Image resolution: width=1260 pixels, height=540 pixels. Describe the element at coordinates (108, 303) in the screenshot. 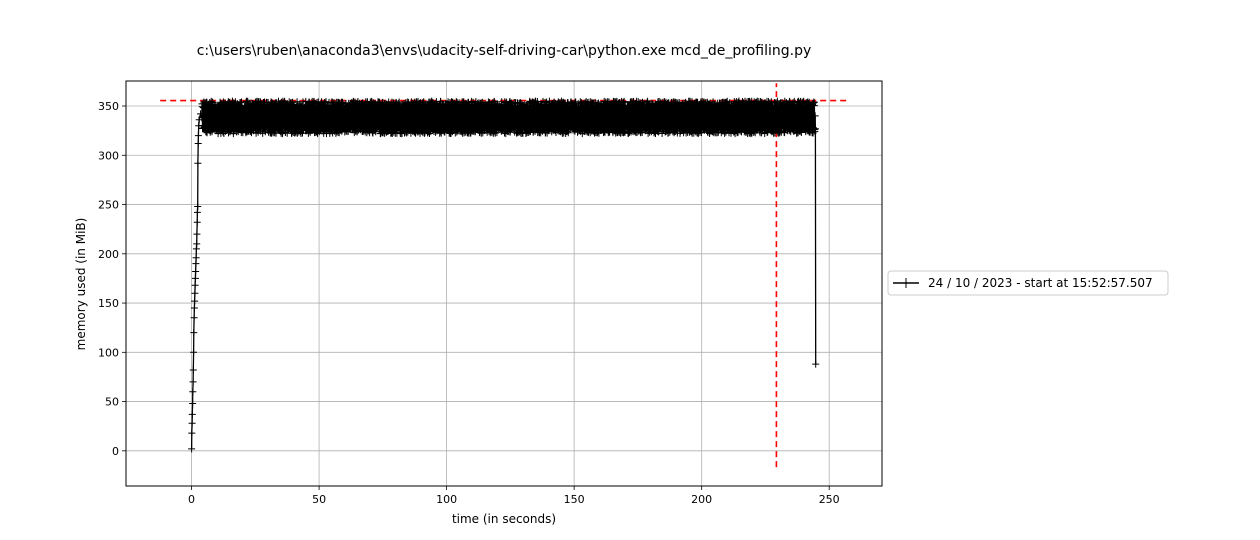

I see `y-tick-label: 150` at that location.